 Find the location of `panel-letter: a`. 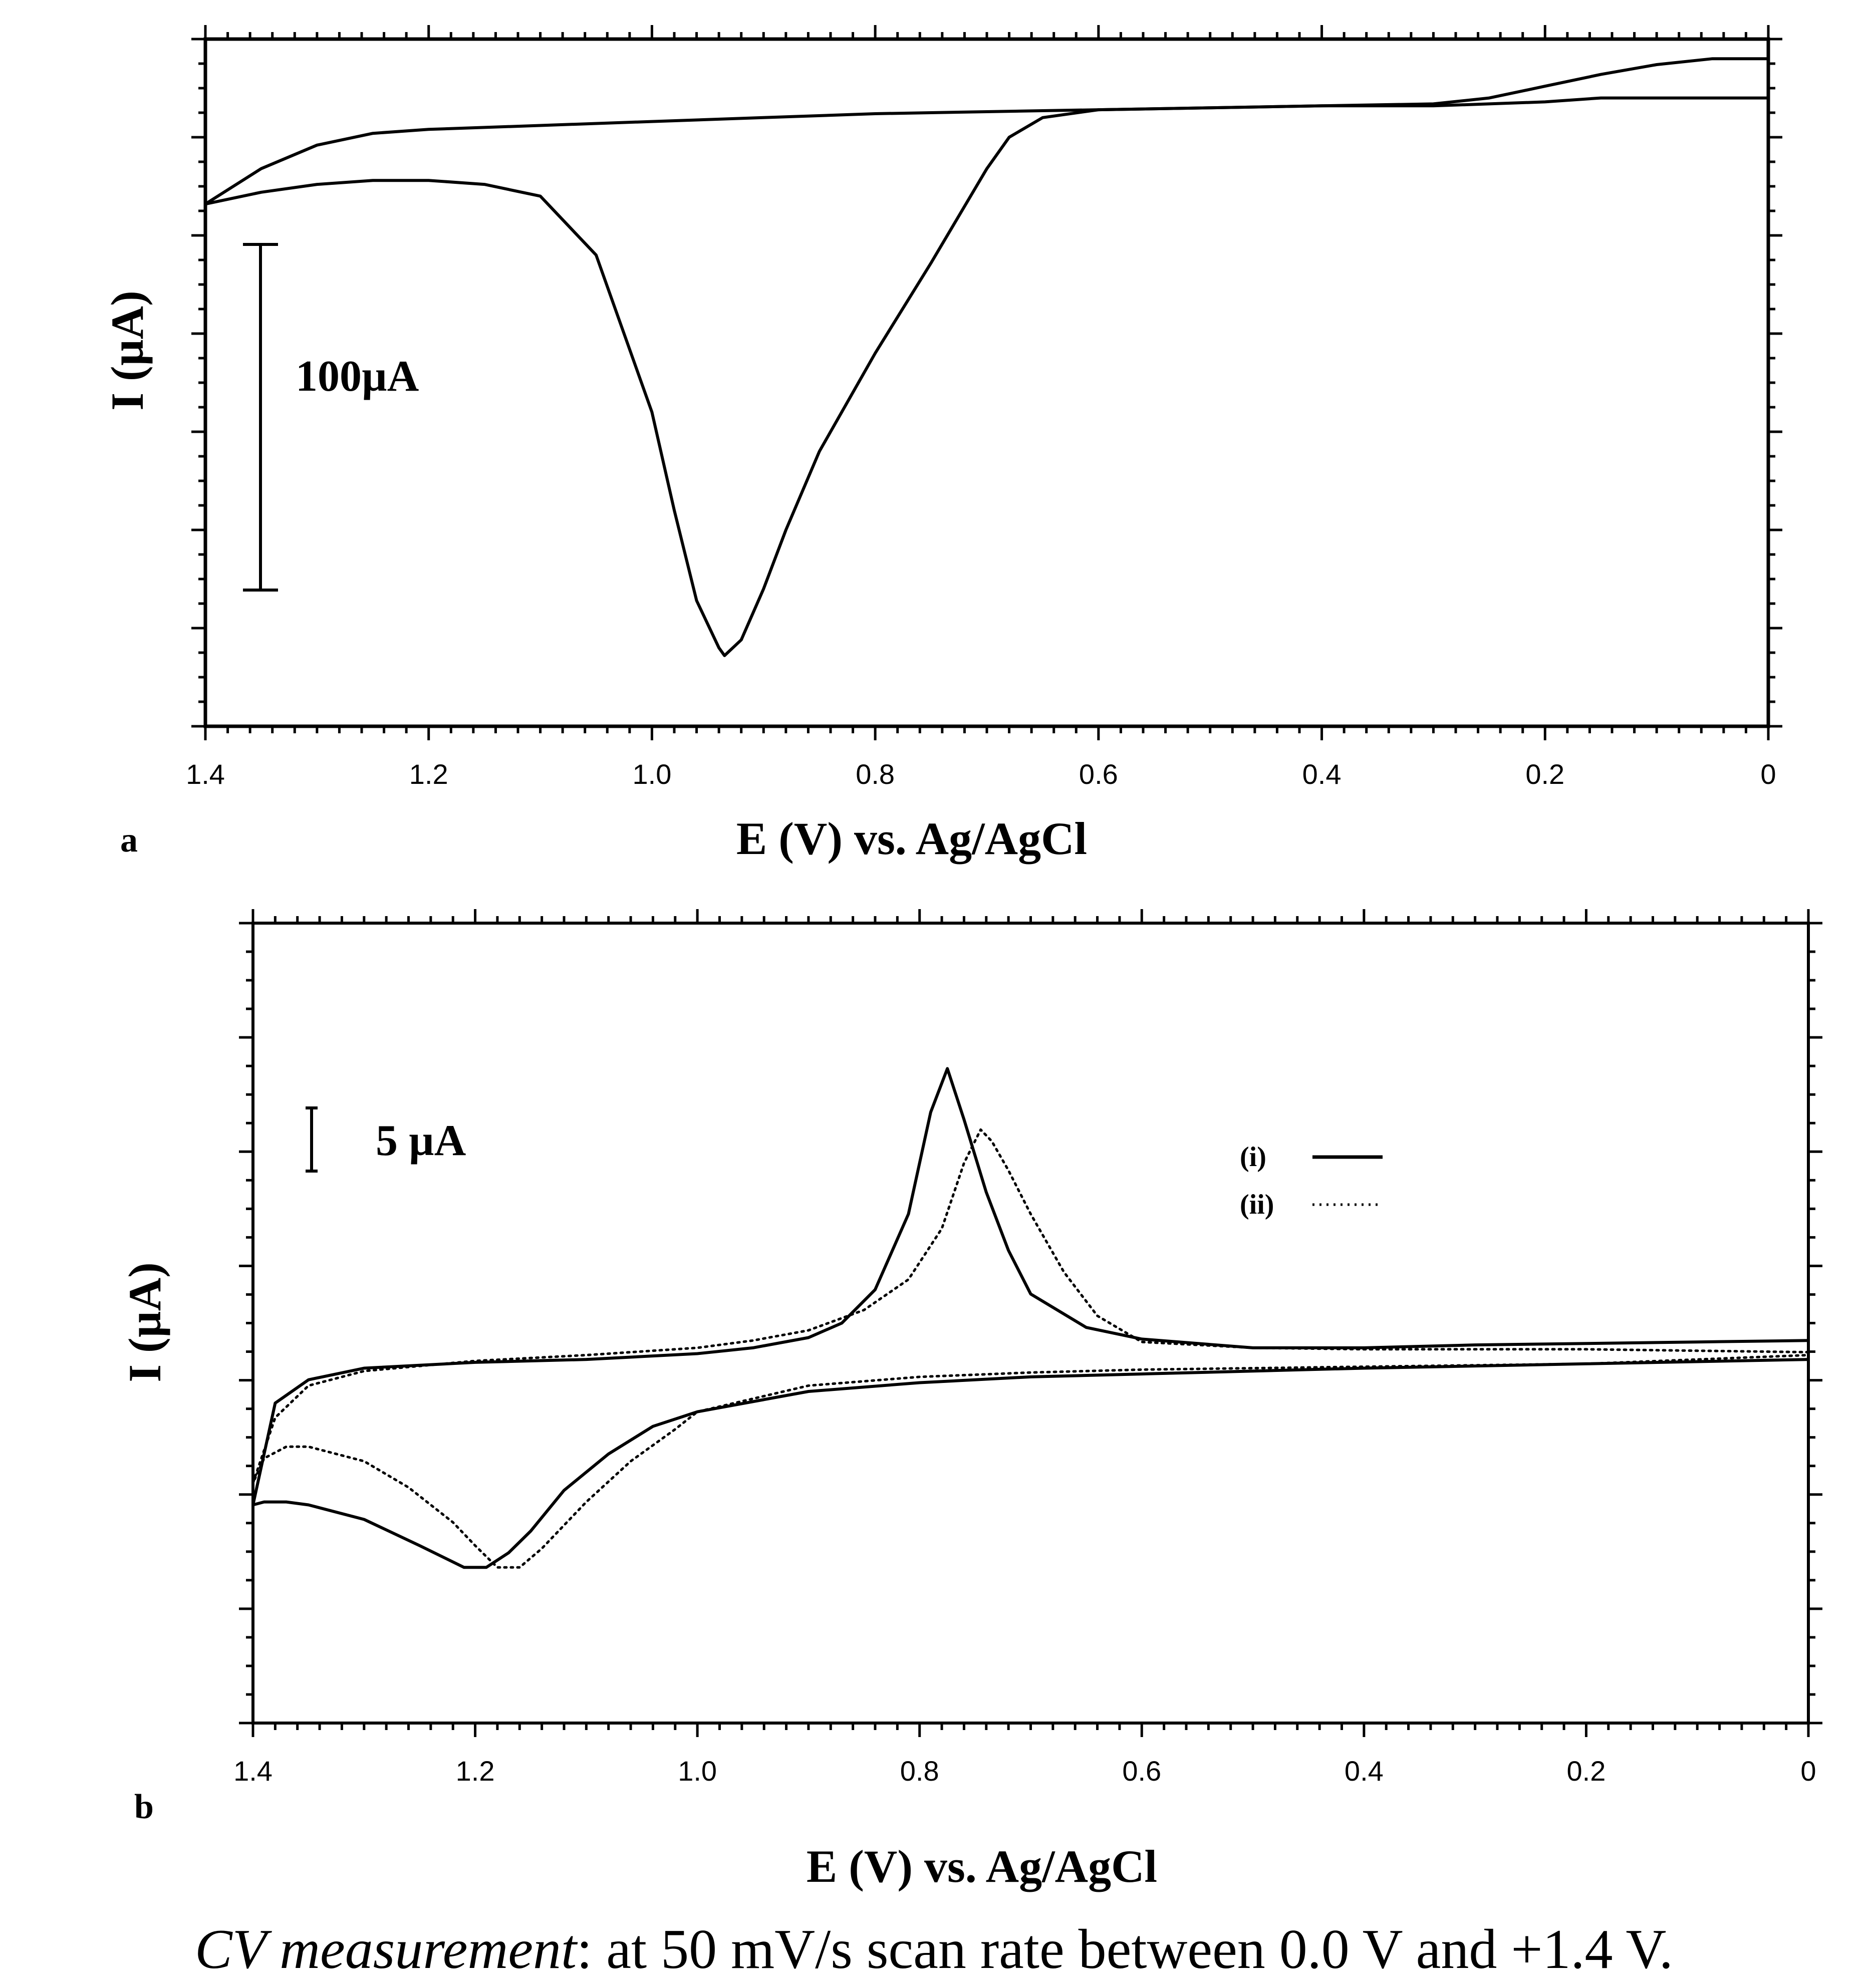

panel-letter: a is located at coordinates (129, 840).